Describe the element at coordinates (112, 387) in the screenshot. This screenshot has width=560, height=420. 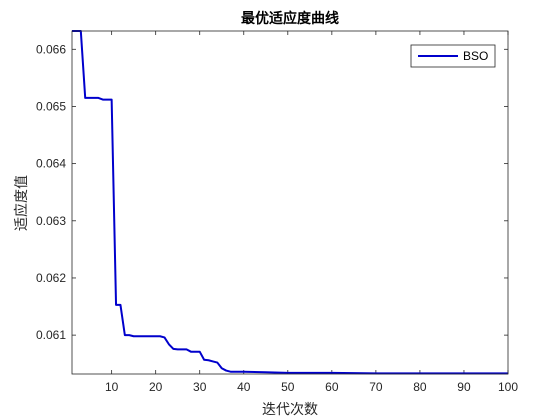
I see `x-tick-label: 10` at that location.